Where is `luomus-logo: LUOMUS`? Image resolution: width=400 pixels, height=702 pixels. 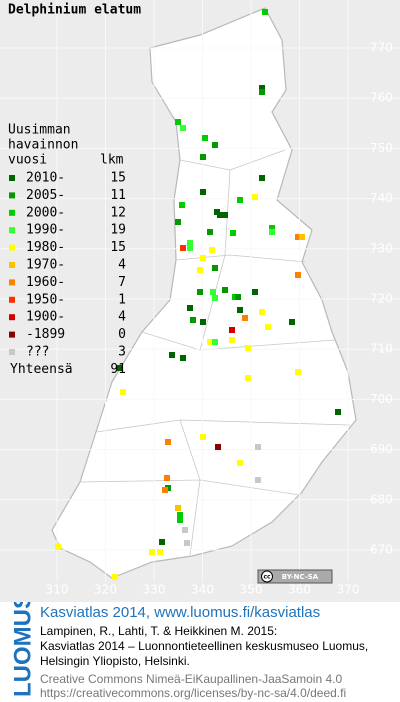 luomus-logo: LUOMUS is located at coordinates (21, 649).